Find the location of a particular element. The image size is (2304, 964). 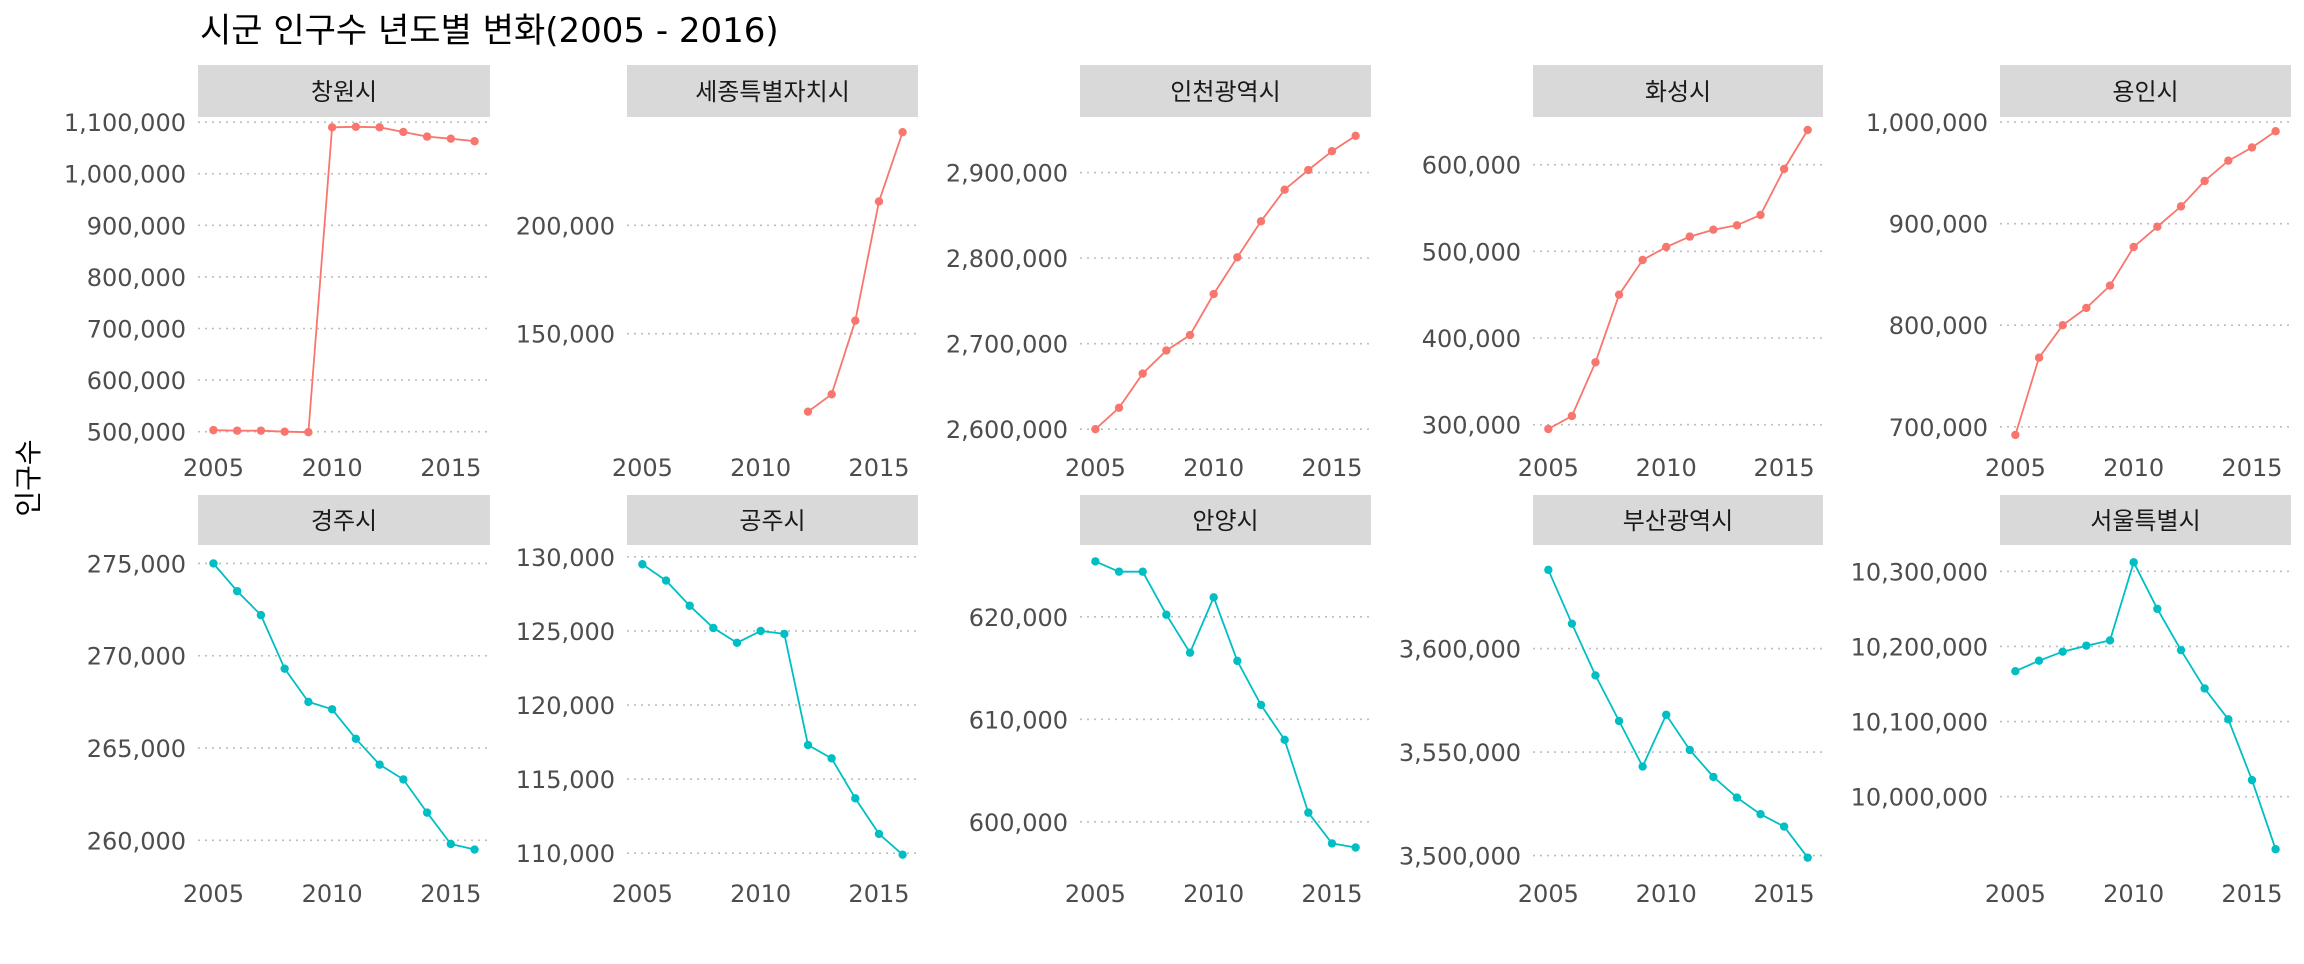

y-tick-label: 200,000 is located at coordinates (565, 226).